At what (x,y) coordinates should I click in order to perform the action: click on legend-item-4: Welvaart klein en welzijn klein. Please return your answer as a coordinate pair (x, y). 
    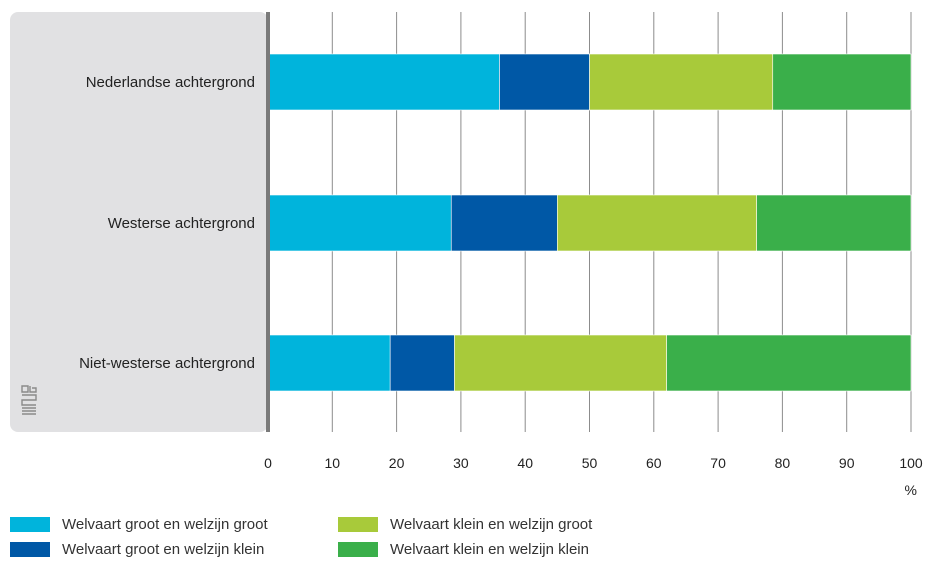
    Looking at the image, I should click on (463, 549).